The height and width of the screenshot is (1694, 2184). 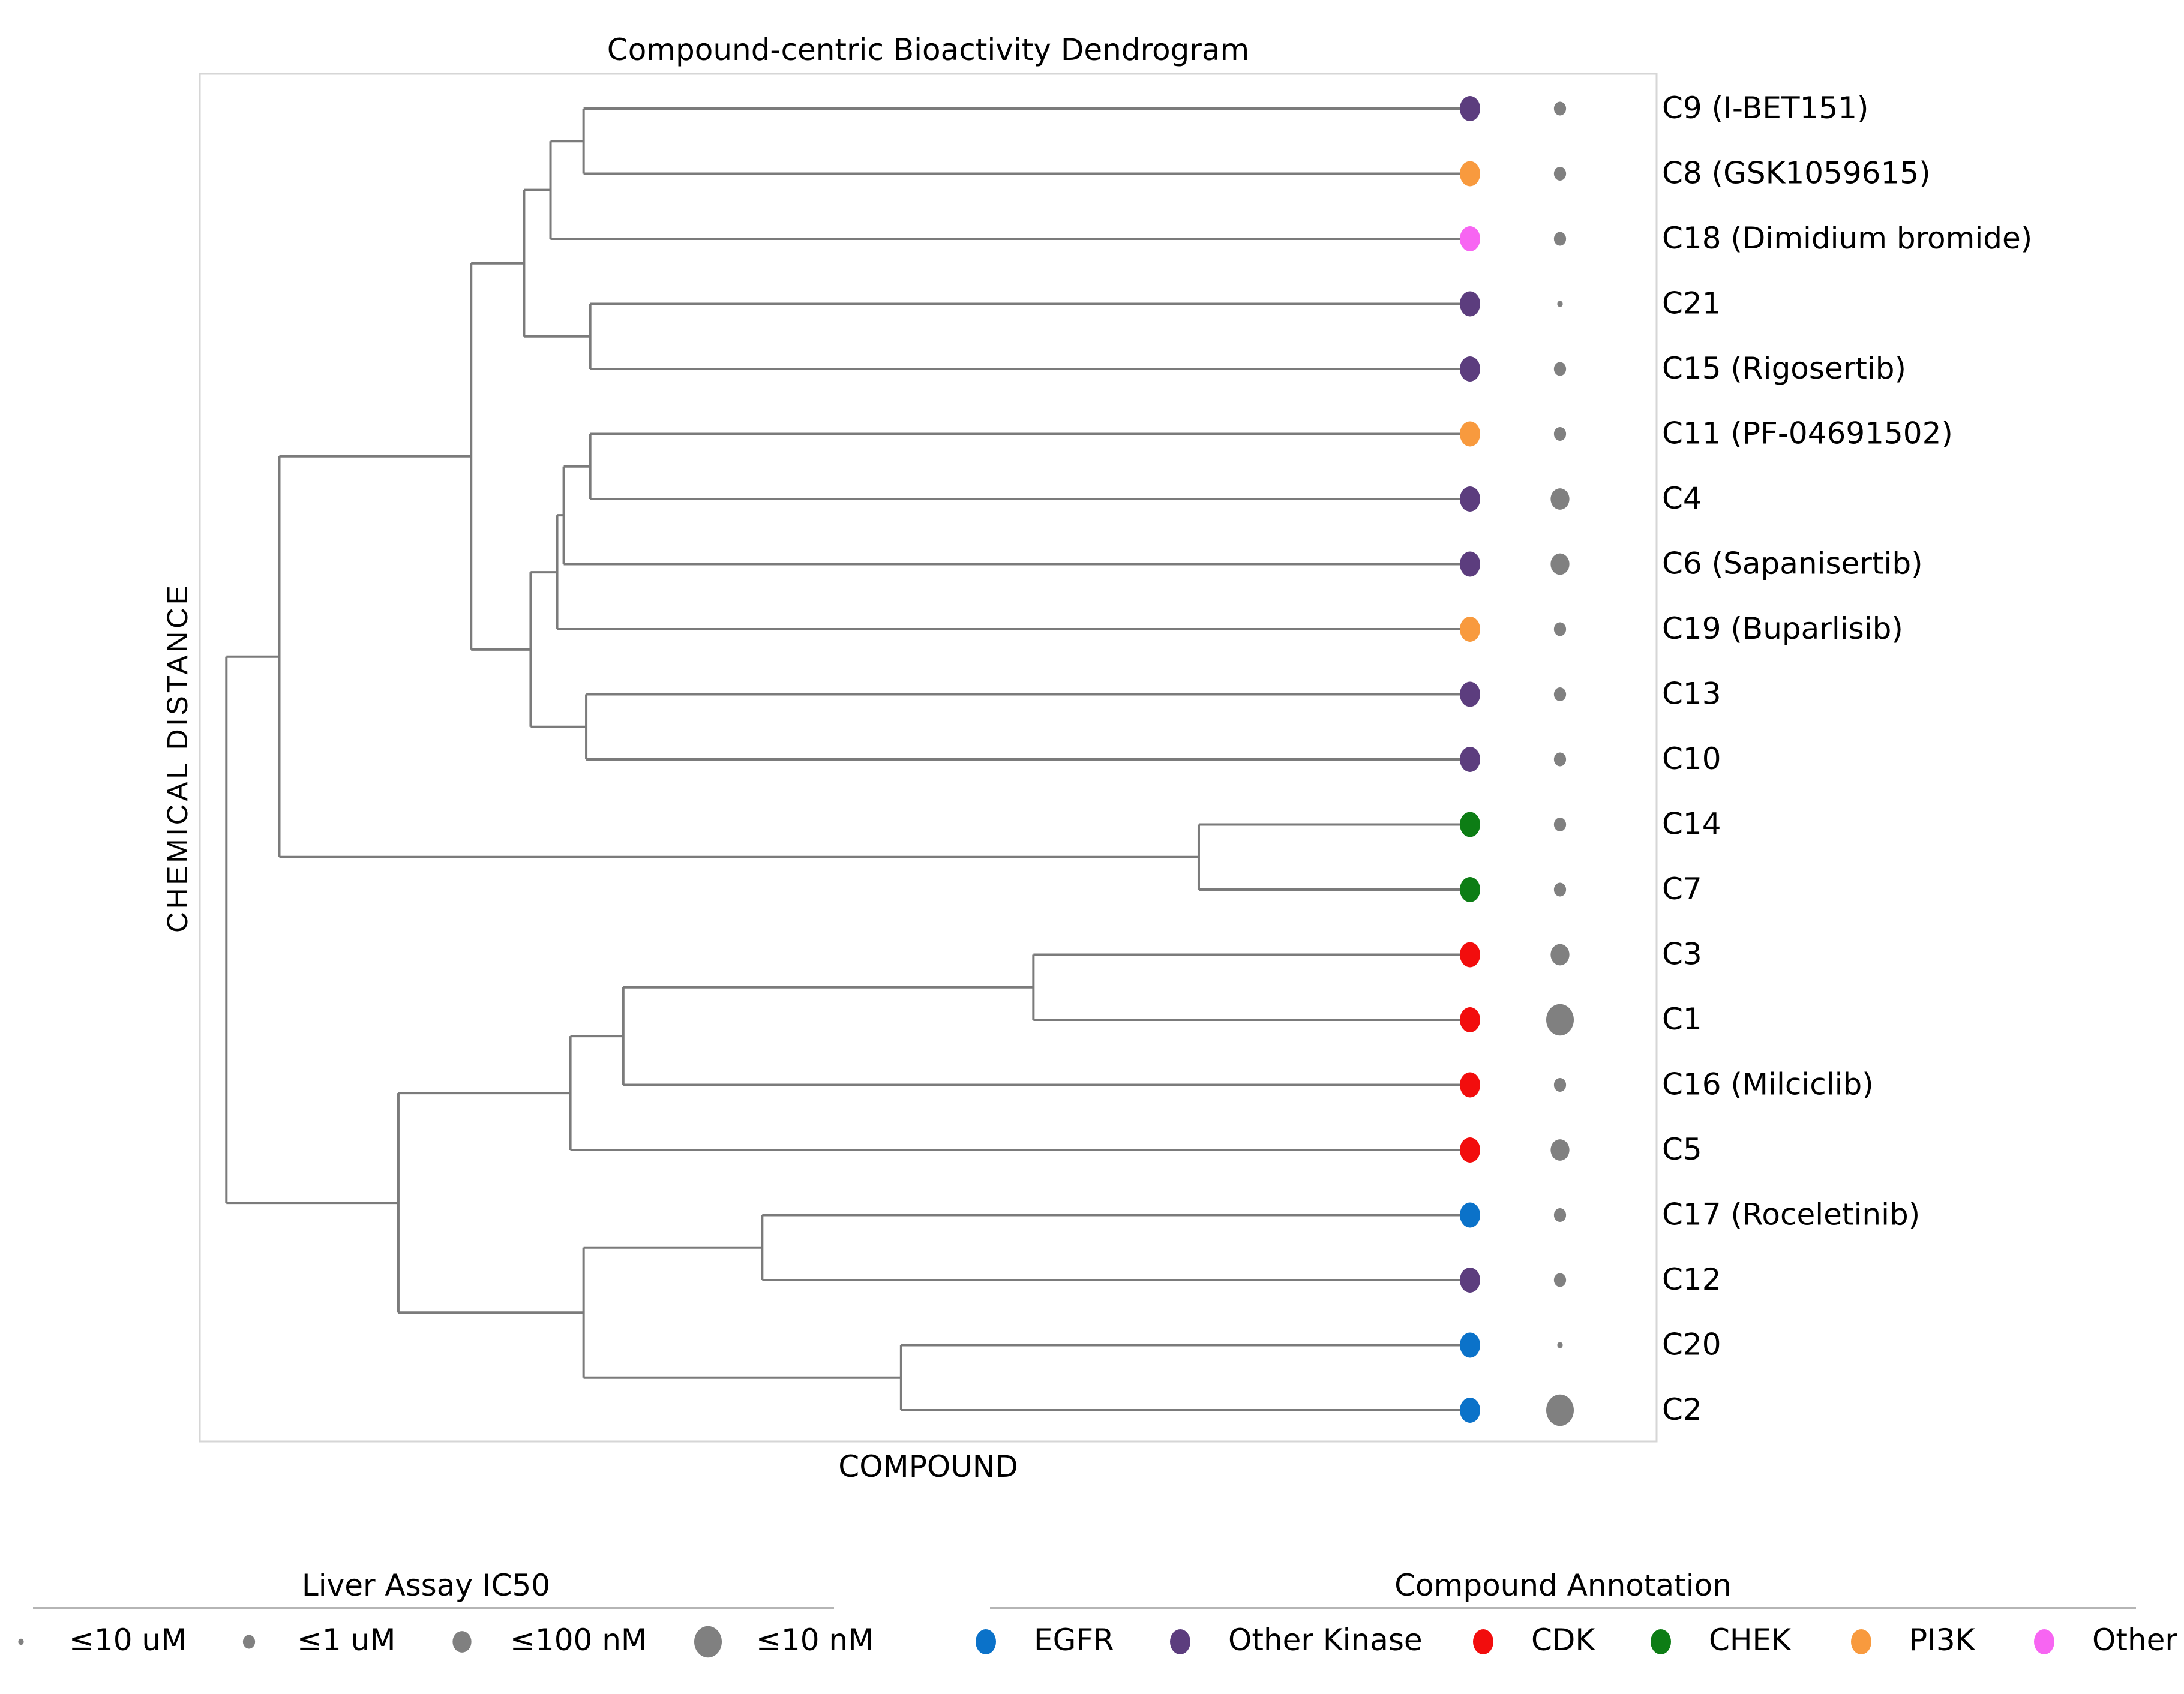 I want to click on size-legend-title: Liver Assay IC50, so click(x=426, y=1585).